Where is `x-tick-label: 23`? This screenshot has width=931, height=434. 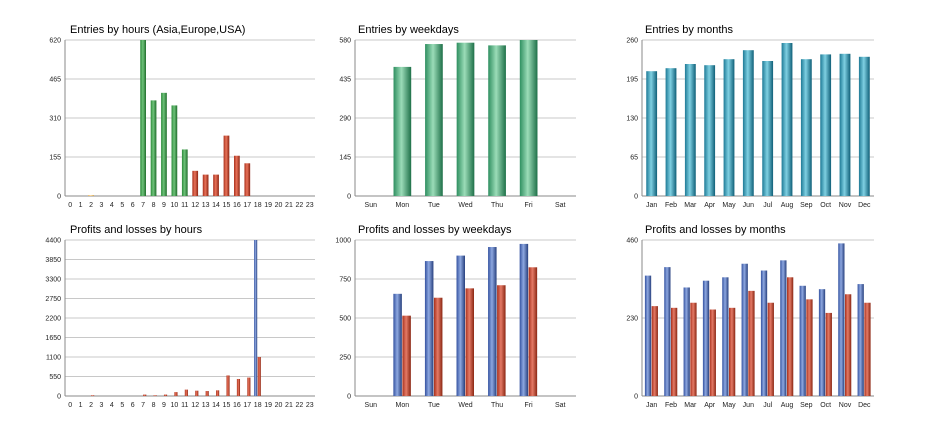
x-tick-label: 23 is located at coordinates (310, 205).